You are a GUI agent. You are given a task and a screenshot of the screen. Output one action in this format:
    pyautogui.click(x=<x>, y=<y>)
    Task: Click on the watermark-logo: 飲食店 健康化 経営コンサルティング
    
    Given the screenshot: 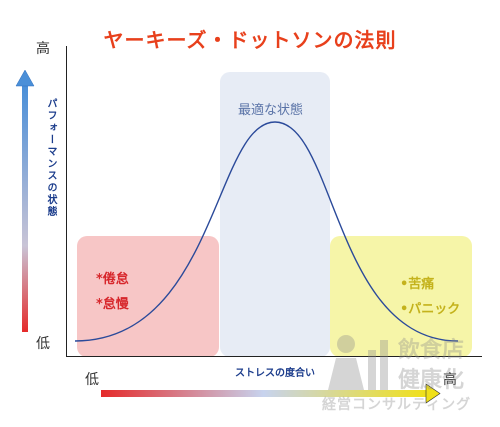 What is the action you would take?
    pyautogui.click(x=404, y=375)
    